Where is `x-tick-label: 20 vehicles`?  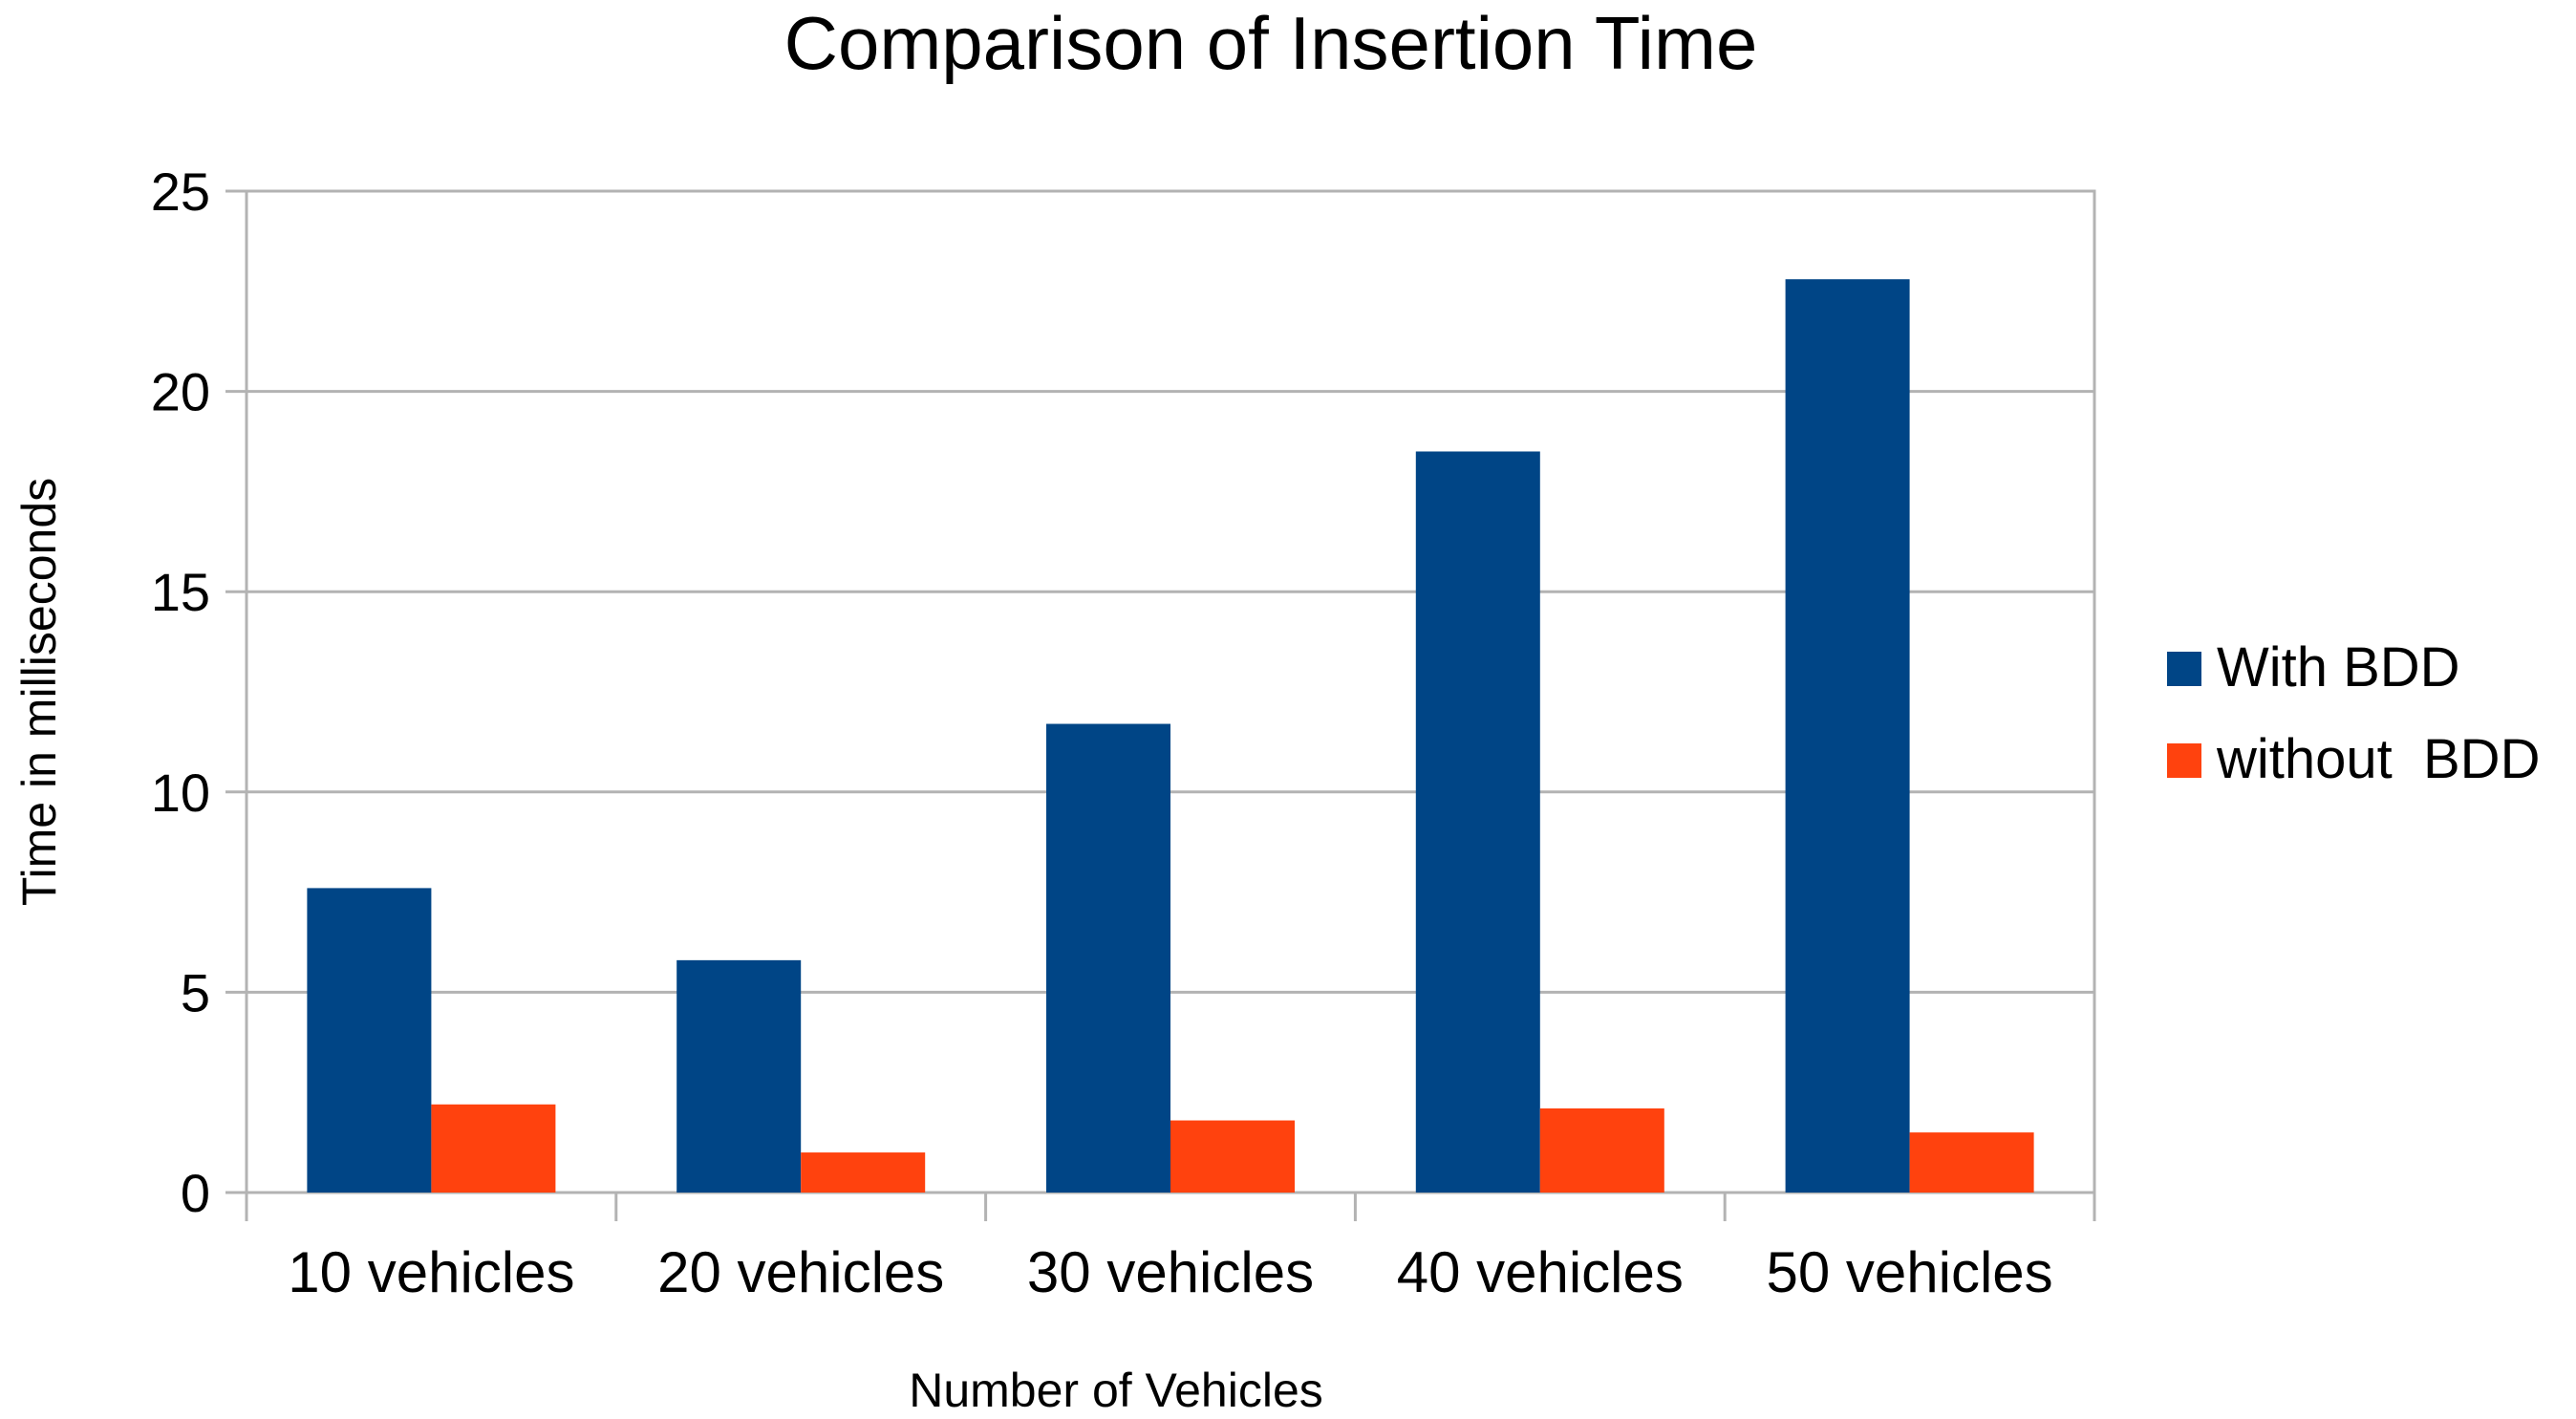 x-tick-label: 20 vehicles is located at coordinates (800, 1272).